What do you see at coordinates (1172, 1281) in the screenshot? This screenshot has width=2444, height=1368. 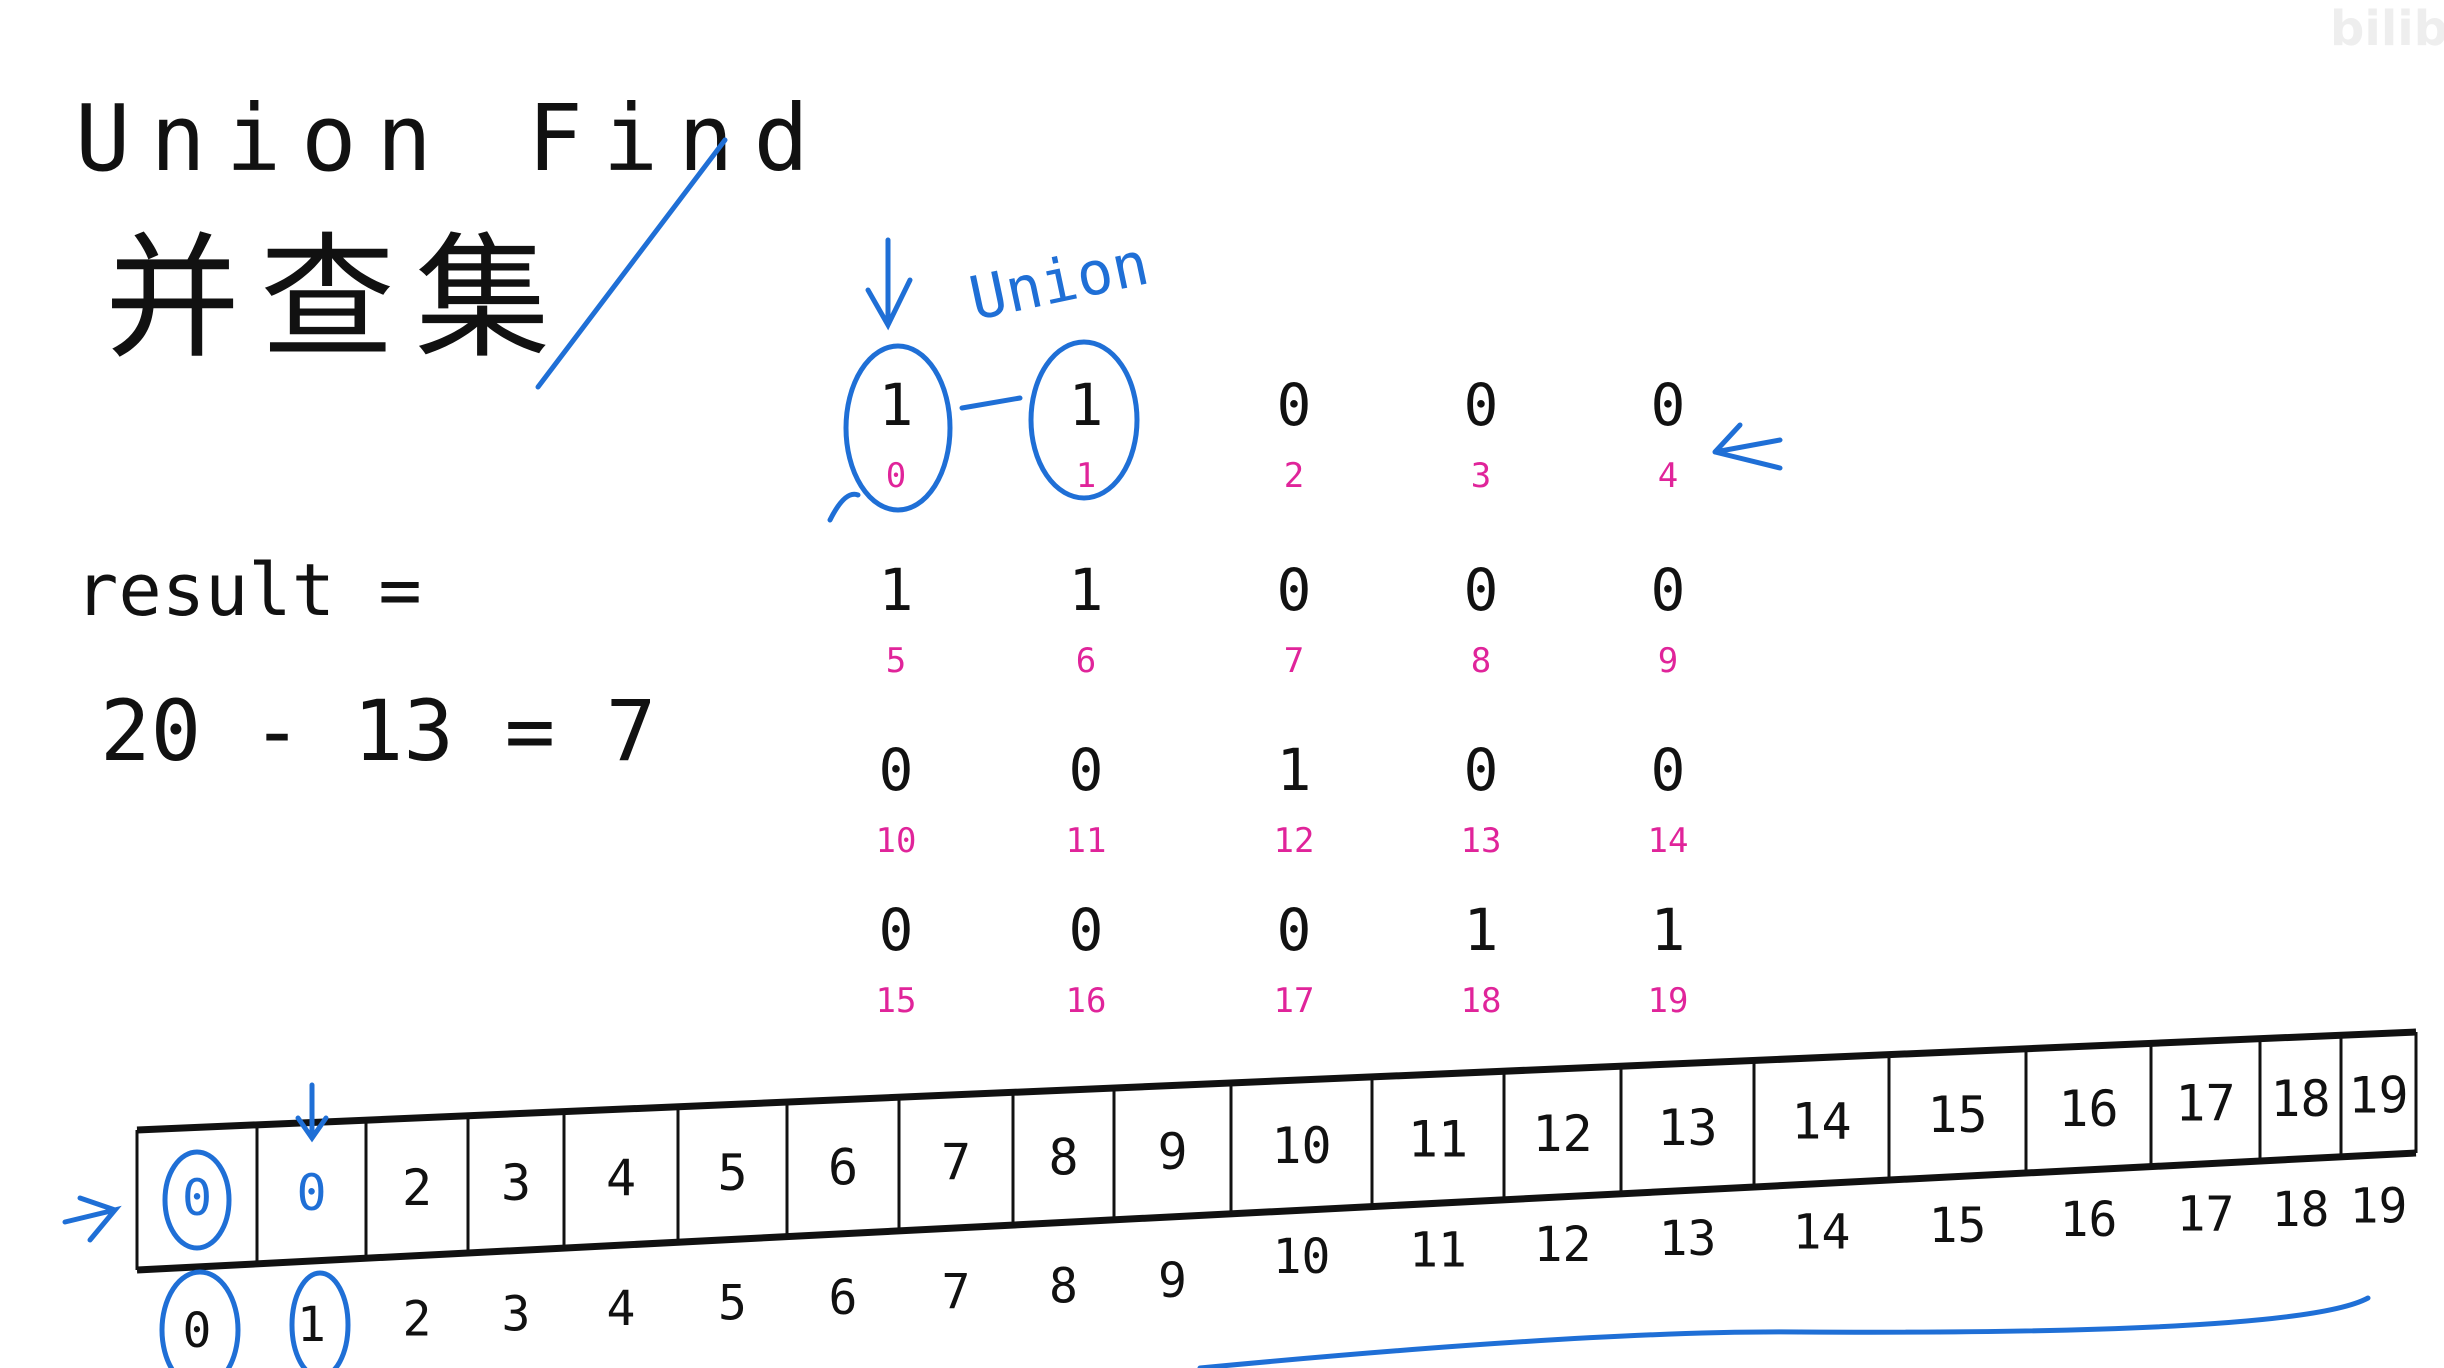 I see `array-index: 9` at bounding box center [1172, 1281].